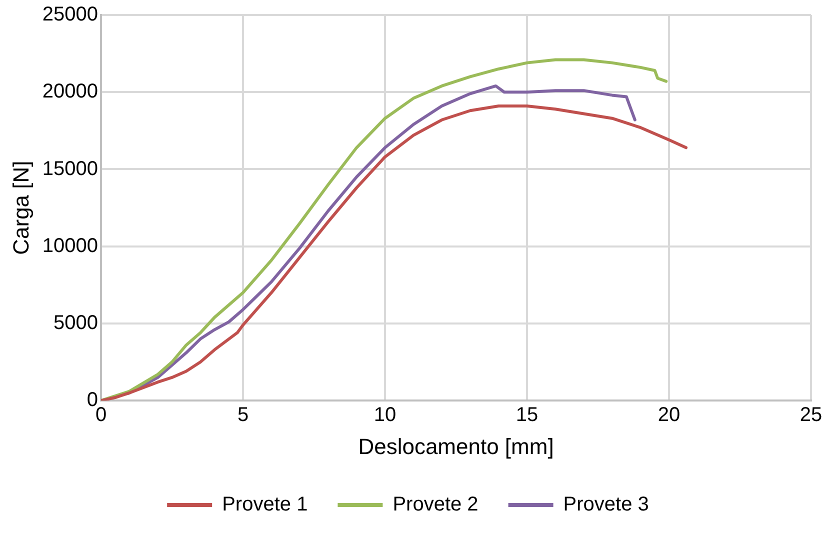 Image resolution: width=826 pixels, height=535 pixels. What do you see at coordinates (456, 446) in the screenshot?
I see `x-axis-title: Deslocamento [mm]` at bounding box center [456, 446].